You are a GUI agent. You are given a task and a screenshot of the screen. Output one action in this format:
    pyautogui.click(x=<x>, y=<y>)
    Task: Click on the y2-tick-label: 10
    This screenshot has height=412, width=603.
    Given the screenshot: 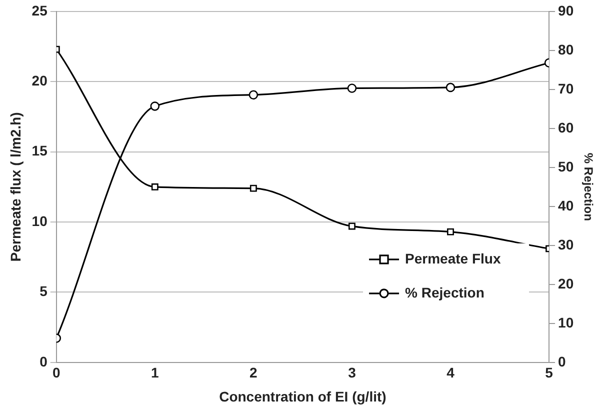 What is the action you would take?
    pyautogui.click(x=566, y=322)
    